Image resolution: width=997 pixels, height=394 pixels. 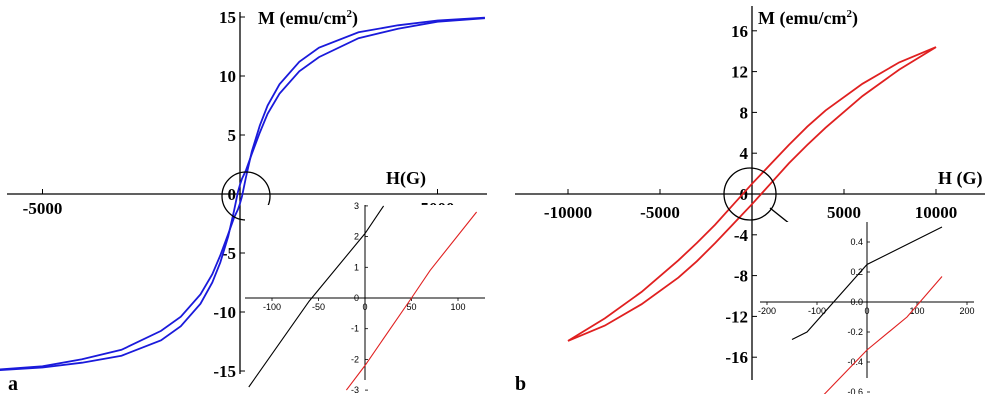 I want to click on x-axis-label: H (G), so click(x=960, y=178).